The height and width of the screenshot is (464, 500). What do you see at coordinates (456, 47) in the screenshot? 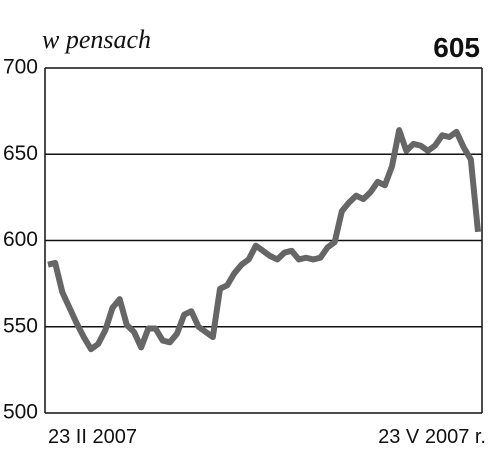
I see `annotation: 605` at bounding box center [456, 47].